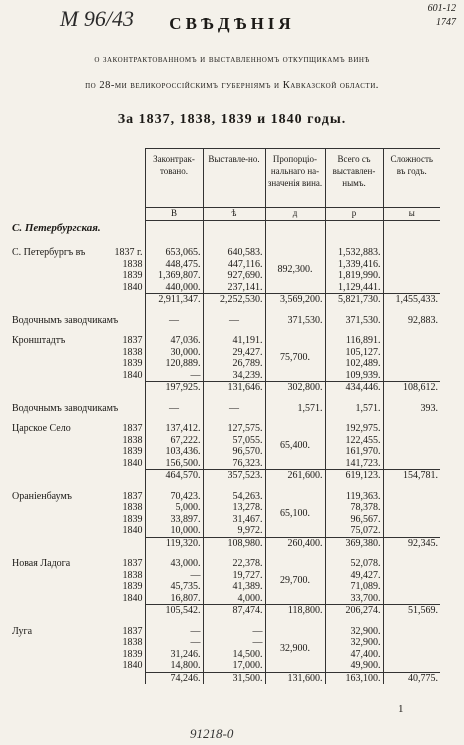 Image resolution: width=464 pixels, height=745 pixels. What do you see at coordinates (173, 542) in the screenshot?
I see `group-total: 119,320.` at bounding box center [173, 542].